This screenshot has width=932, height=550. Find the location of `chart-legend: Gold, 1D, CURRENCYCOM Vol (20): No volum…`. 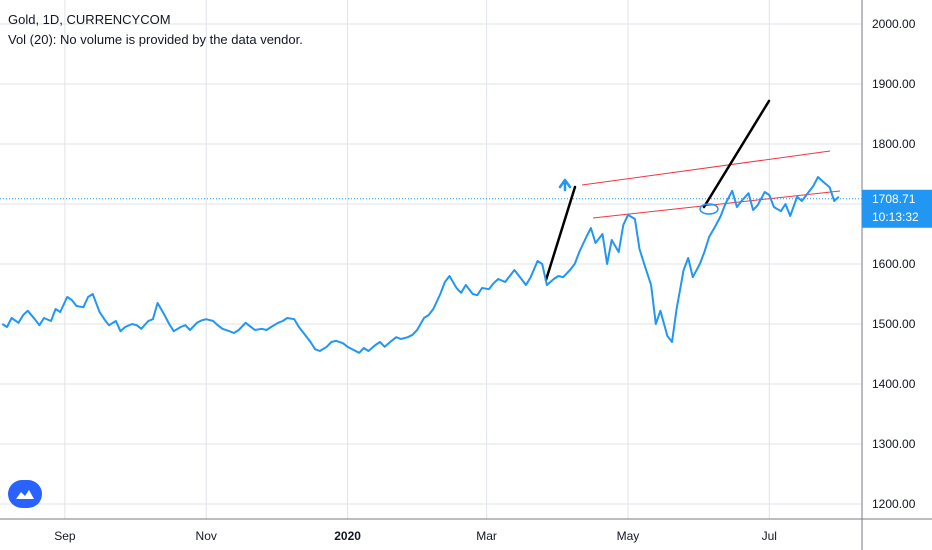

chart-legend: Gold, 1D, CURRENCYCOM Vol (20): No volum… is located at coordinates (155, 30).